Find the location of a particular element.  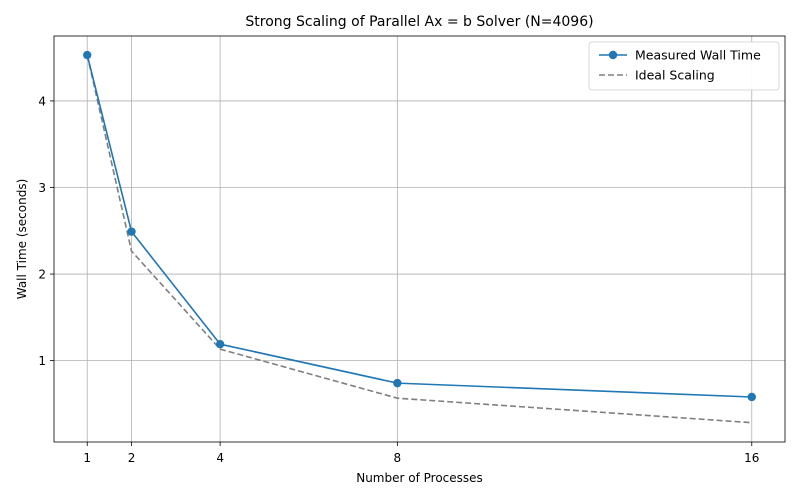

y-tick-label: 3 is located at coordinates (42, 188).